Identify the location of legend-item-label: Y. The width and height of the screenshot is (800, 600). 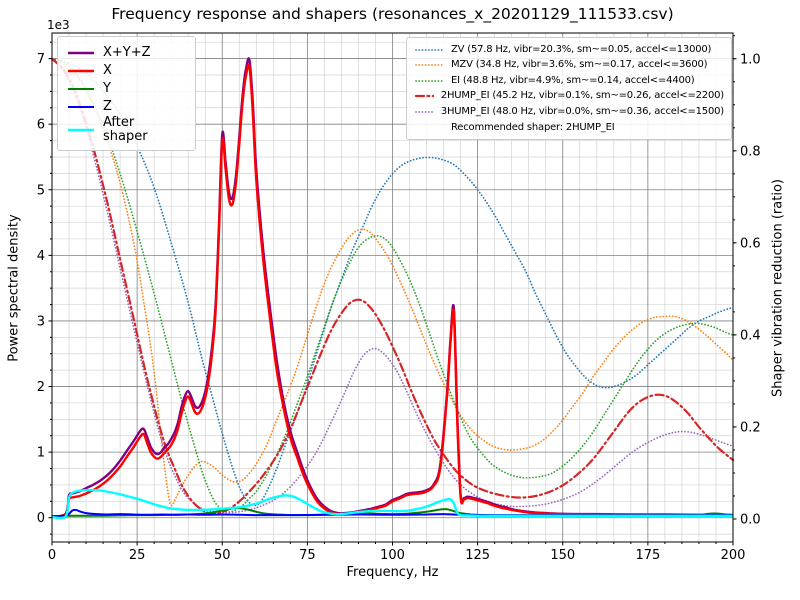
(107, 88).